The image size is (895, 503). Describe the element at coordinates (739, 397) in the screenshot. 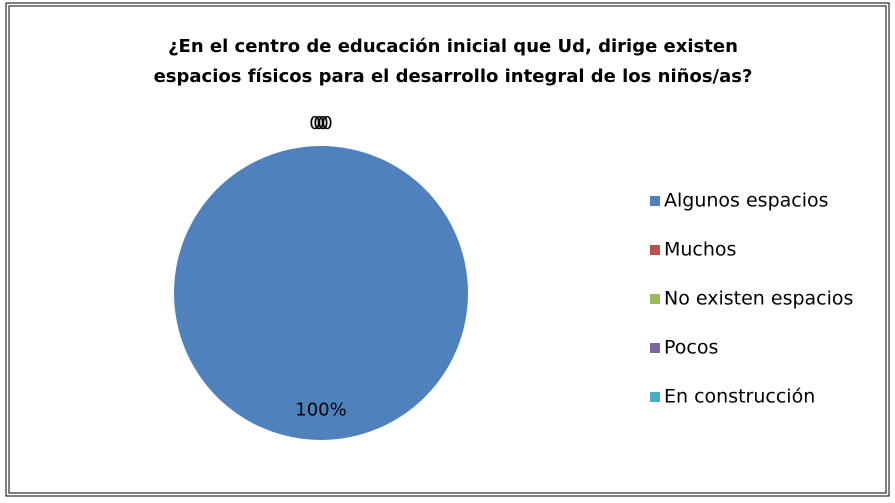

I see `legend-text: En construcción` at that location.